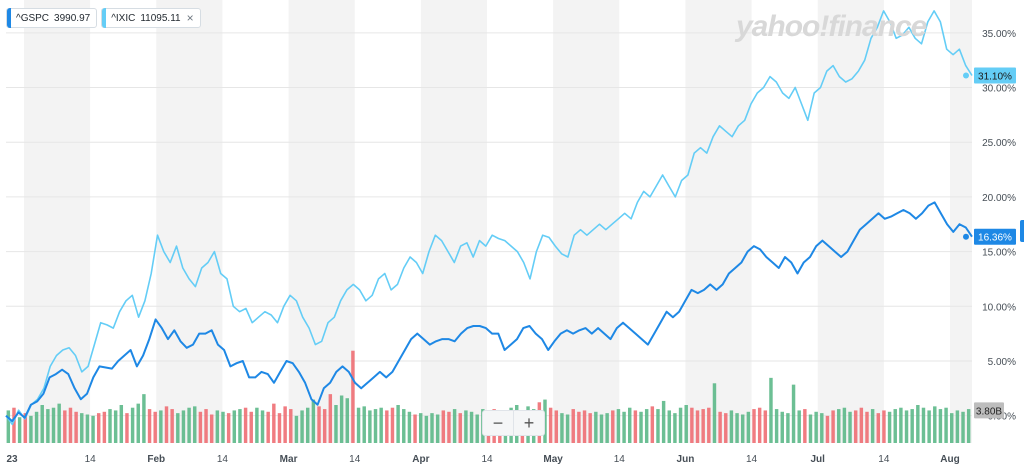 This screenshot has width=1024, height=472. I want to click on x-tick-label: 23, so click(12, 459).